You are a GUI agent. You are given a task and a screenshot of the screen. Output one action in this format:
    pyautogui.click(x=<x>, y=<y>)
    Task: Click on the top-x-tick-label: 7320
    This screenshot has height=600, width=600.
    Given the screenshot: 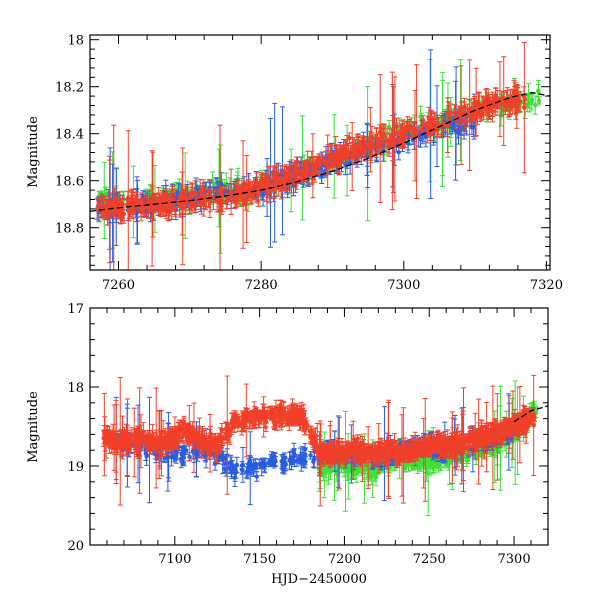 What is the action you would take?
    pyautogui.click(x=546, y=285)
    